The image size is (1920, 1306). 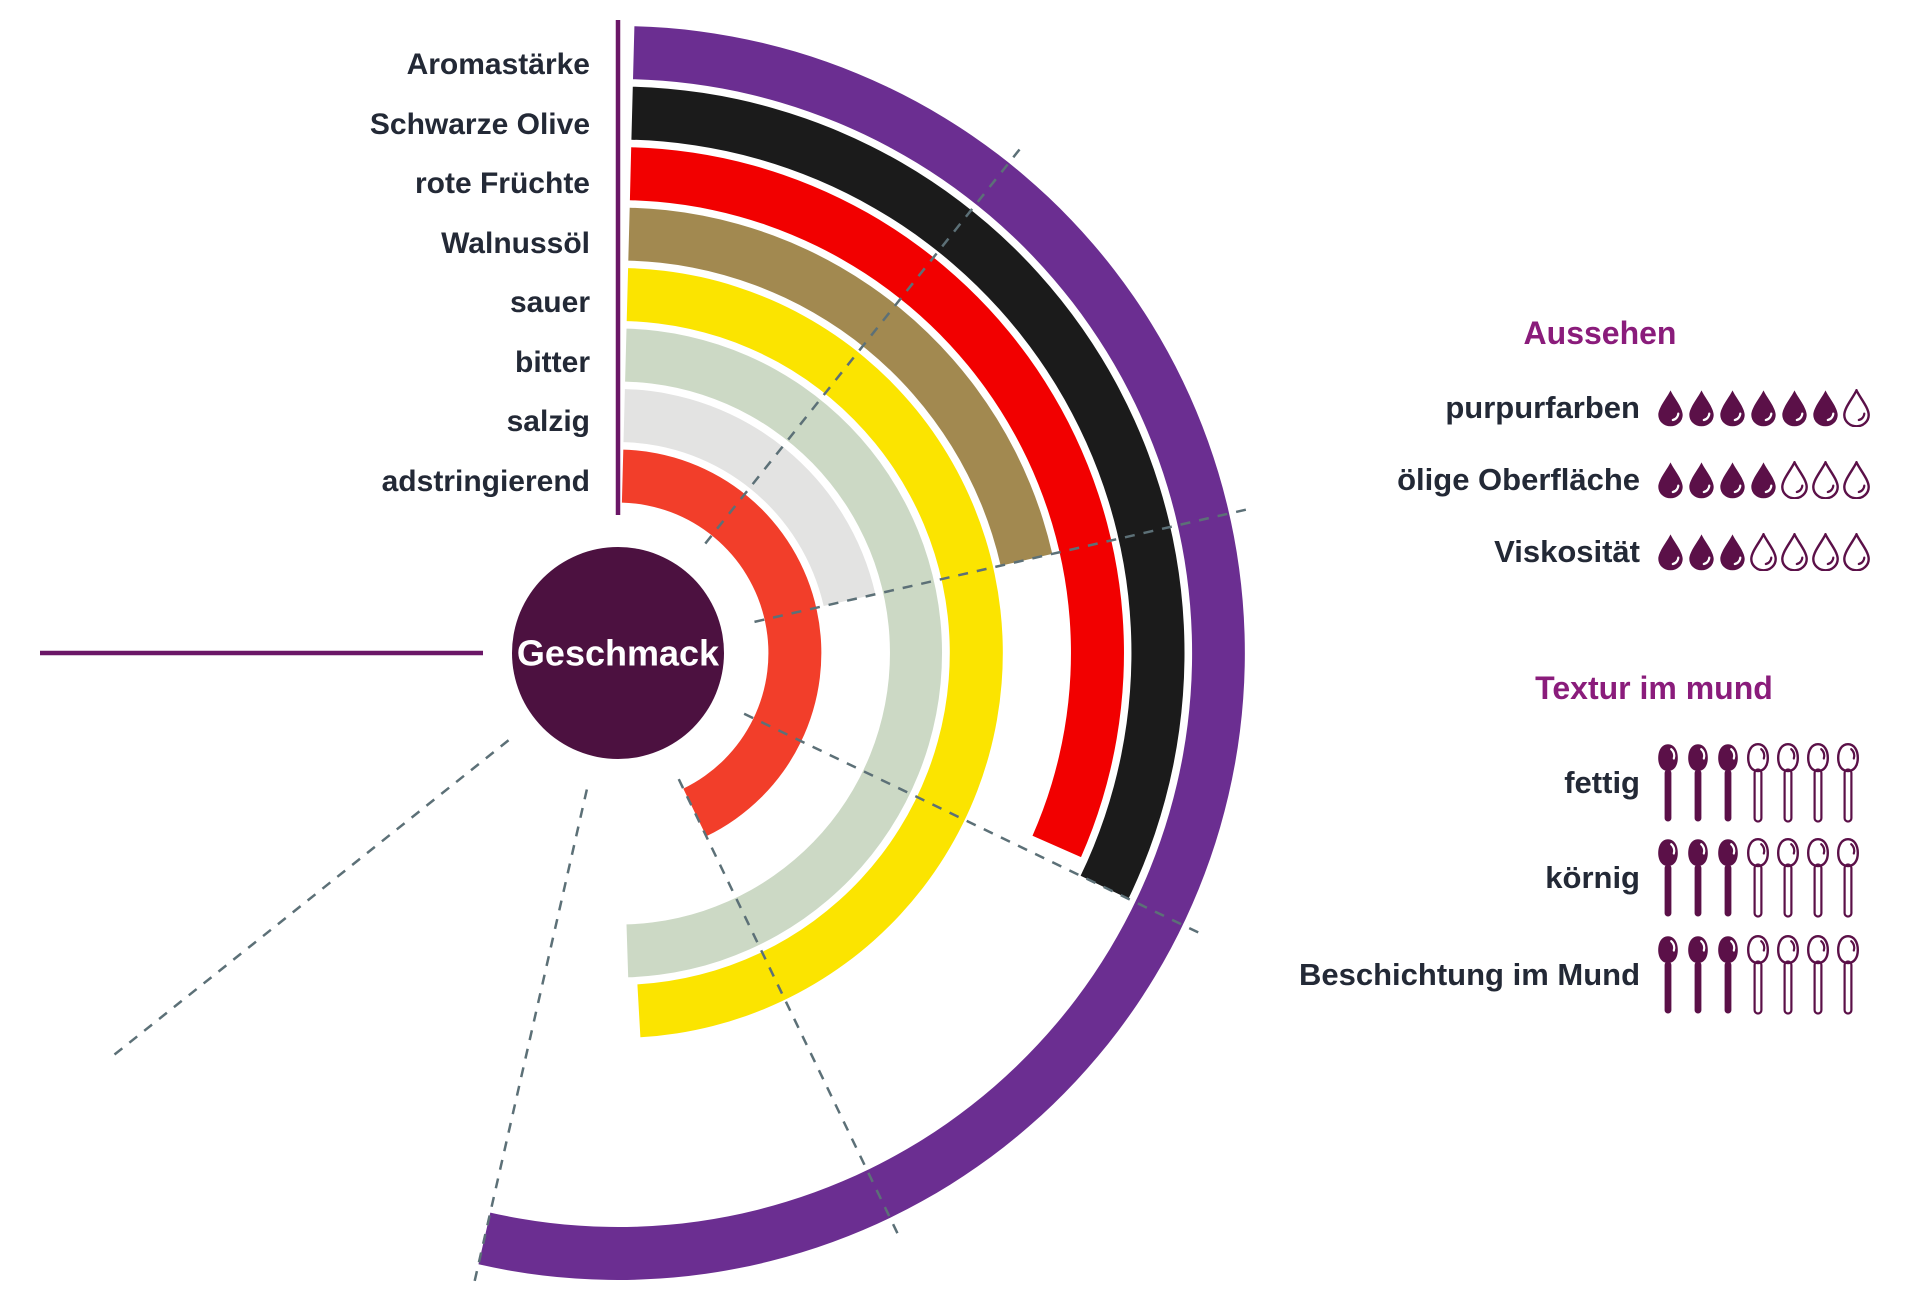 I want to click on arc-bitter, so click(x=784, y=653).